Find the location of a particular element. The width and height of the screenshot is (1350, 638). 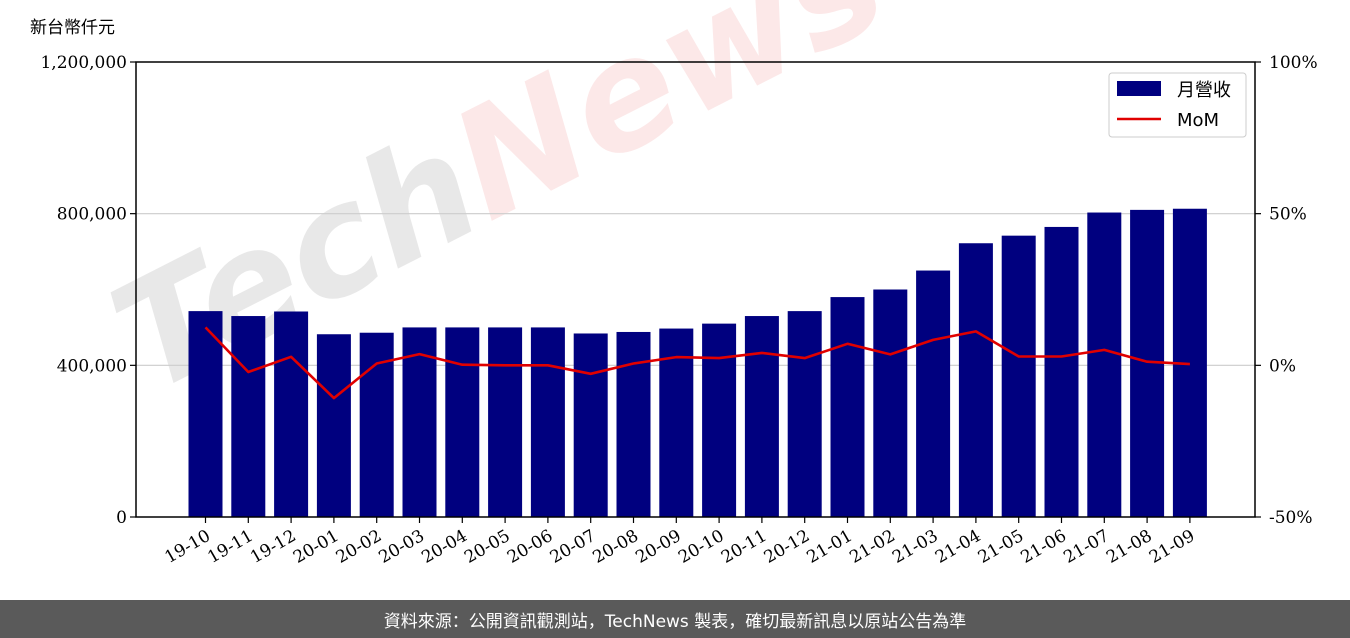

x-tick-label: 19-12 is located at coordinates (273, 547).